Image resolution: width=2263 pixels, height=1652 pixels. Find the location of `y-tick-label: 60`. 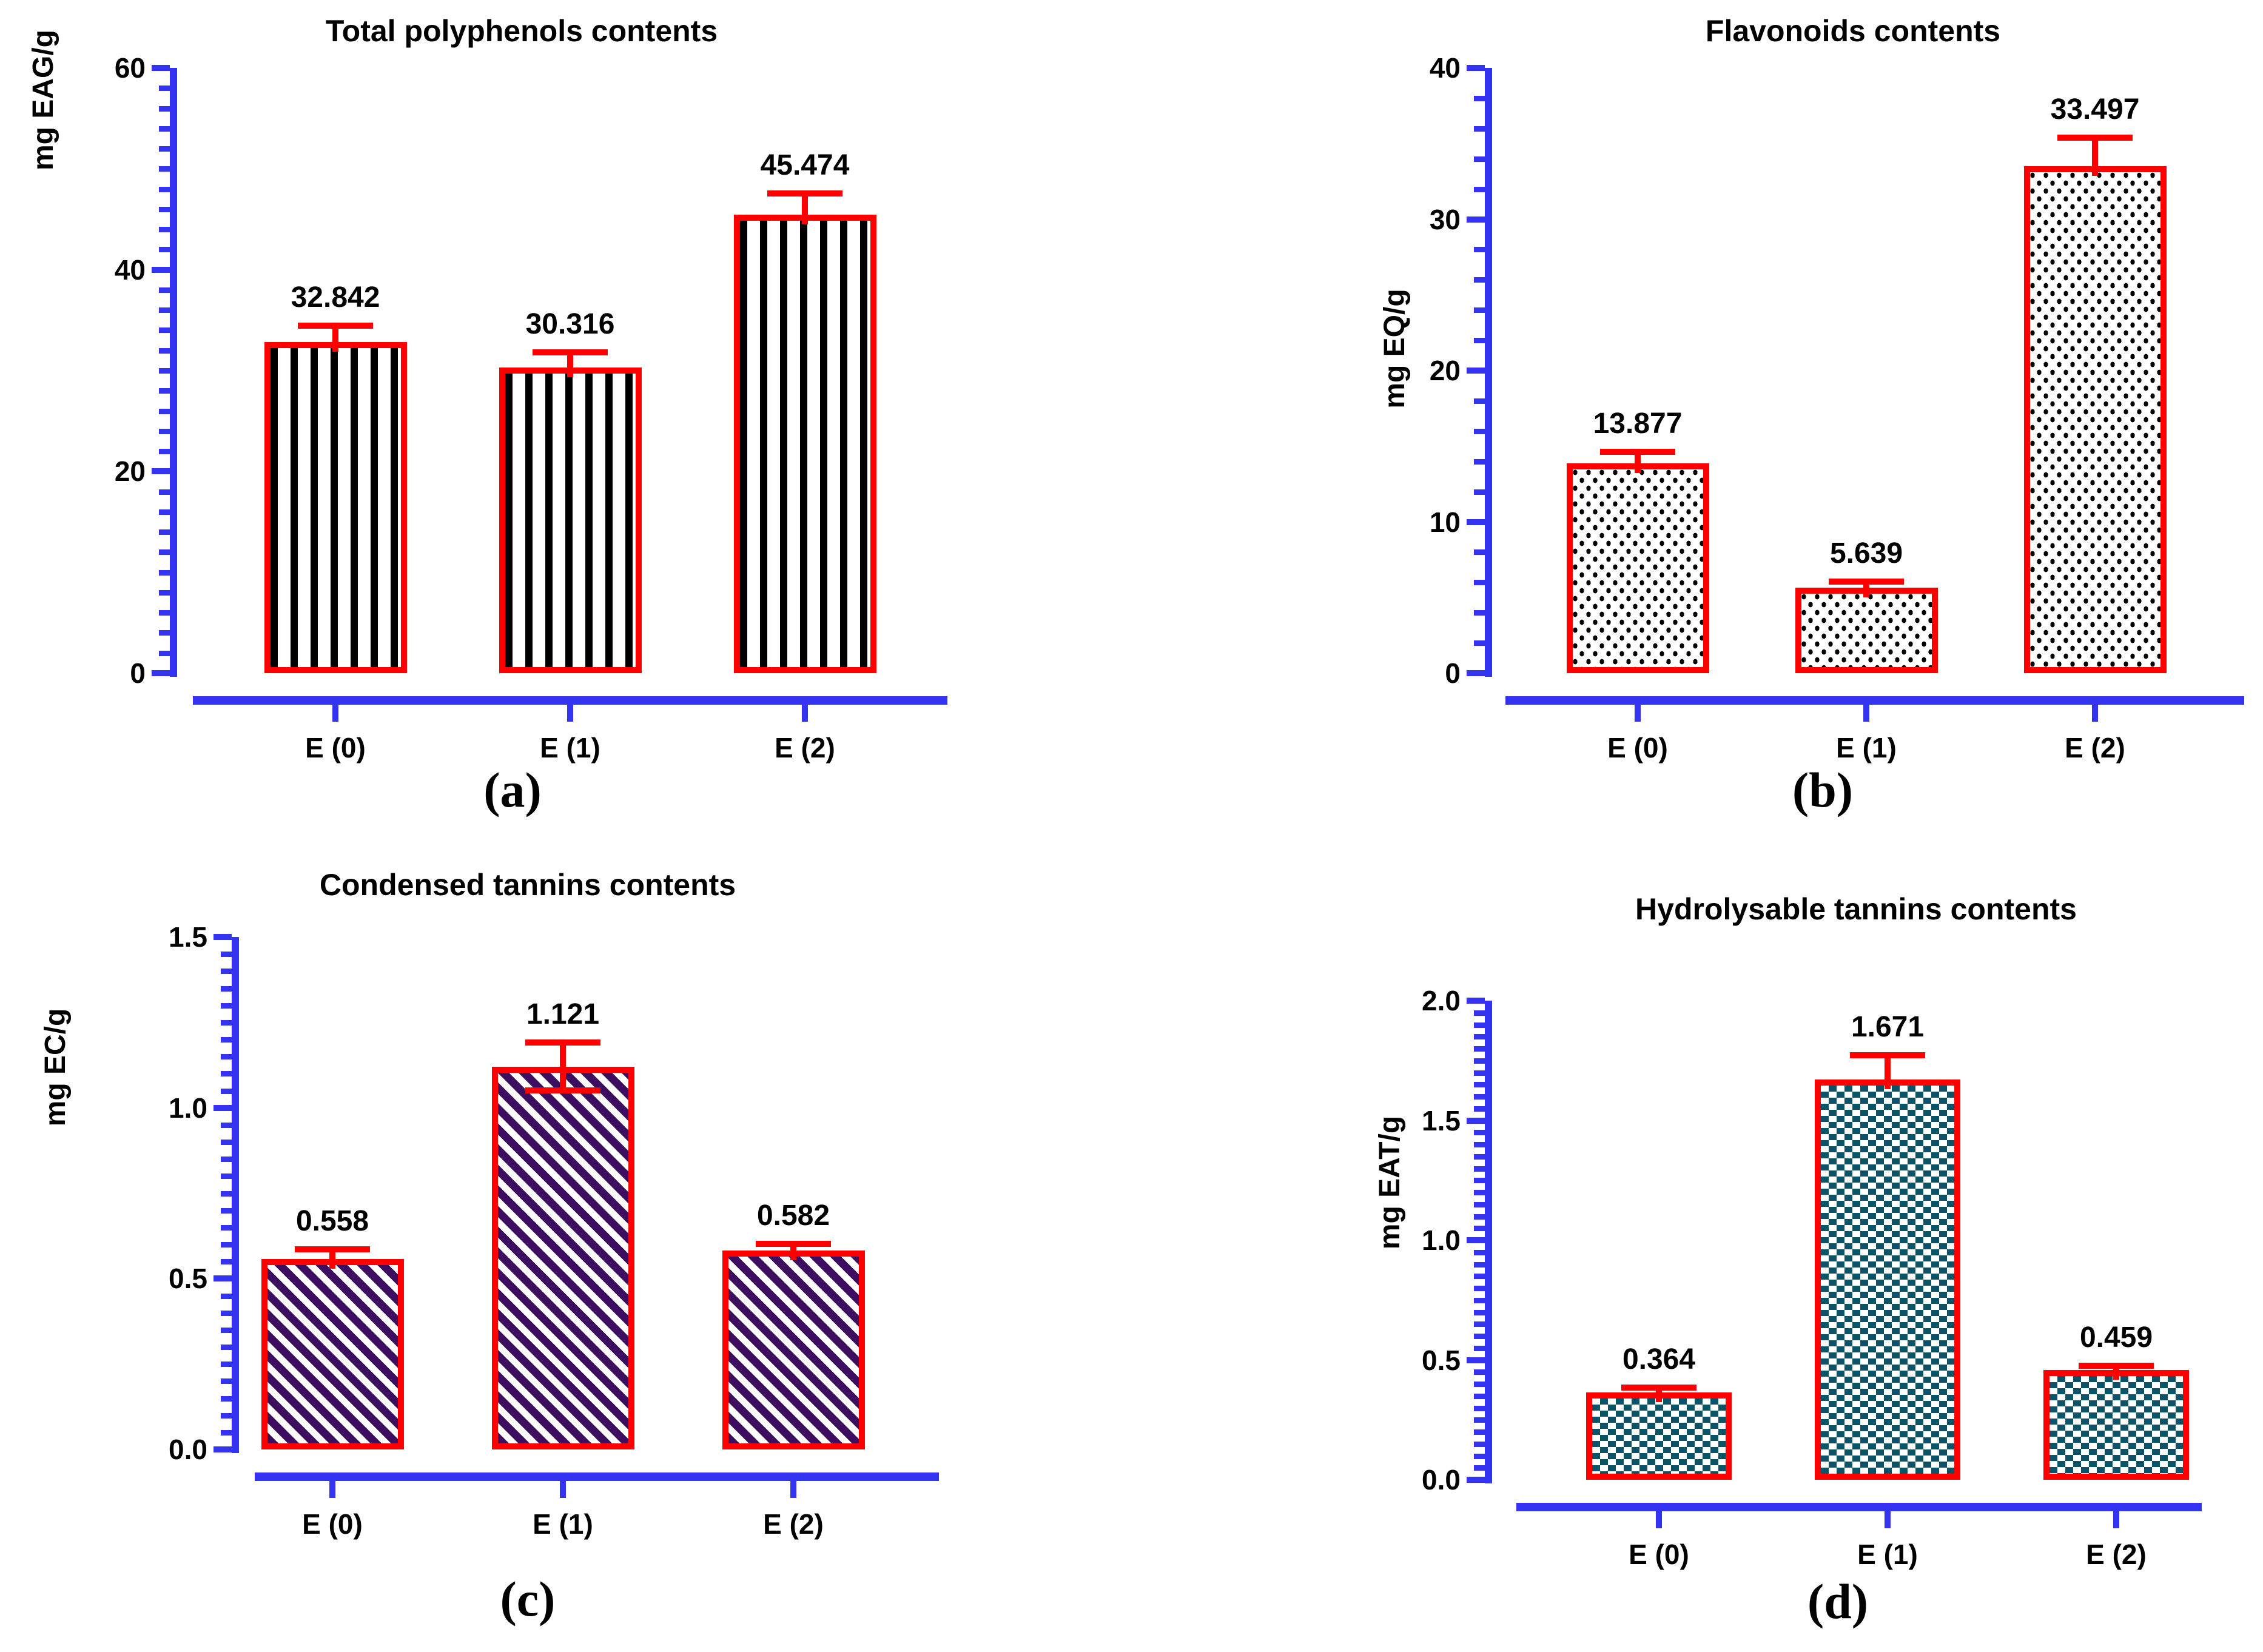

y-tick-label: 60 is located at coordinates (130, 68).